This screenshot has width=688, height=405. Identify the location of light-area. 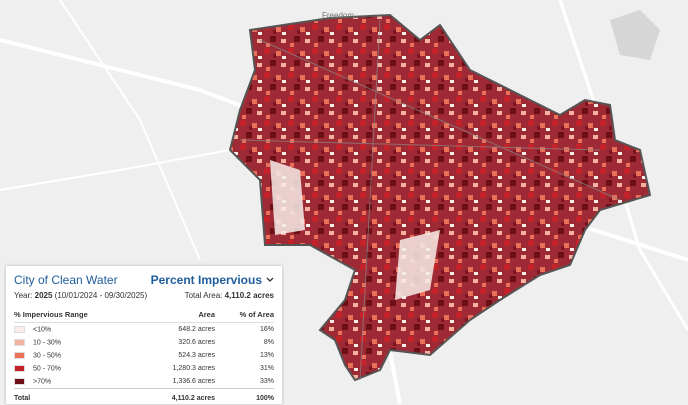
(355, 230).